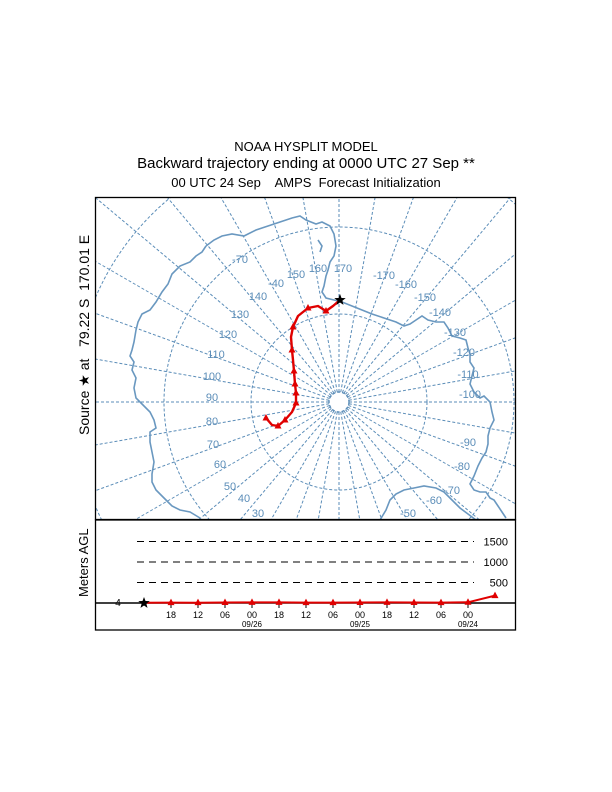 The width and height of the screenshot is (612, 792). I want to click on longitude-label: 80, so click(212, 422).